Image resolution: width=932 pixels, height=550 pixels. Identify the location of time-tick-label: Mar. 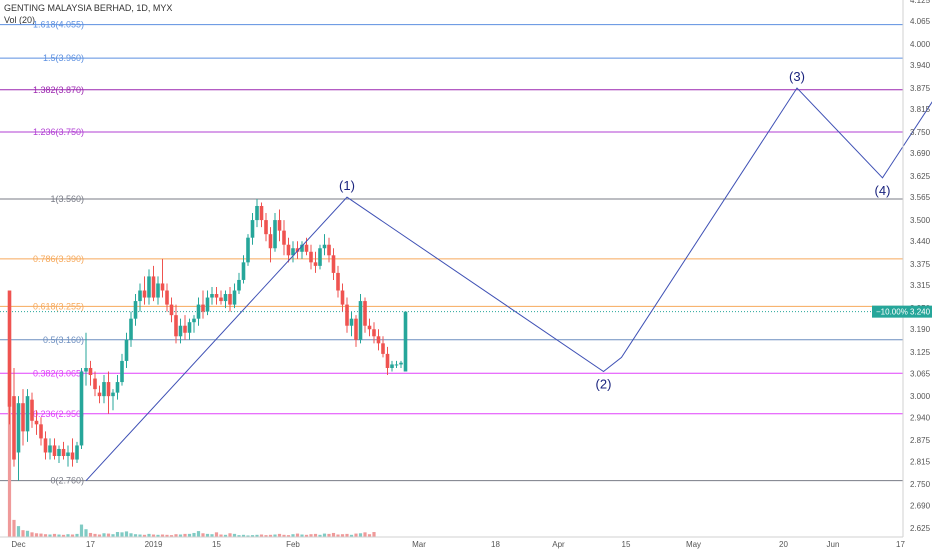
(419, 544).